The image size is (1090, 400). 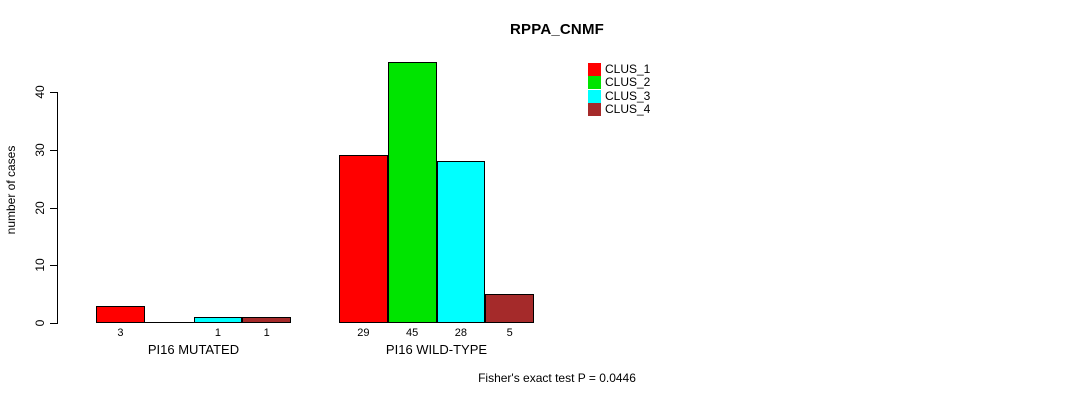 What do you see at coordinates (436, 349) in the screenshot?
I see `group-x-label: PI16 WILD-TYPE` at bounding box center [436, 349].